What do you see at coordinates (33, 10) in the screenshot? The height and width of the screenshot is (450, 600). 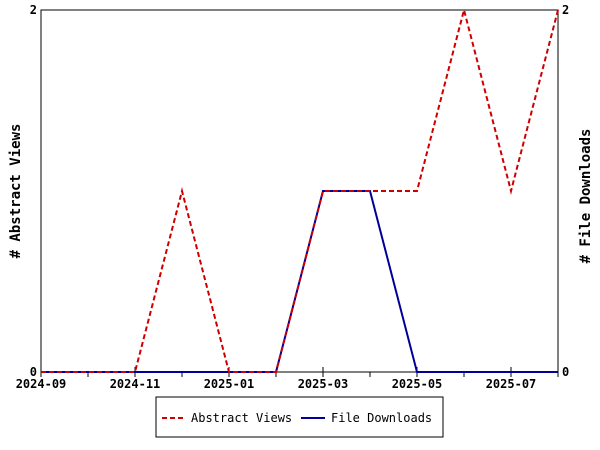 I see `y-left-tick-label: 2` at bounding box center [33, 10].